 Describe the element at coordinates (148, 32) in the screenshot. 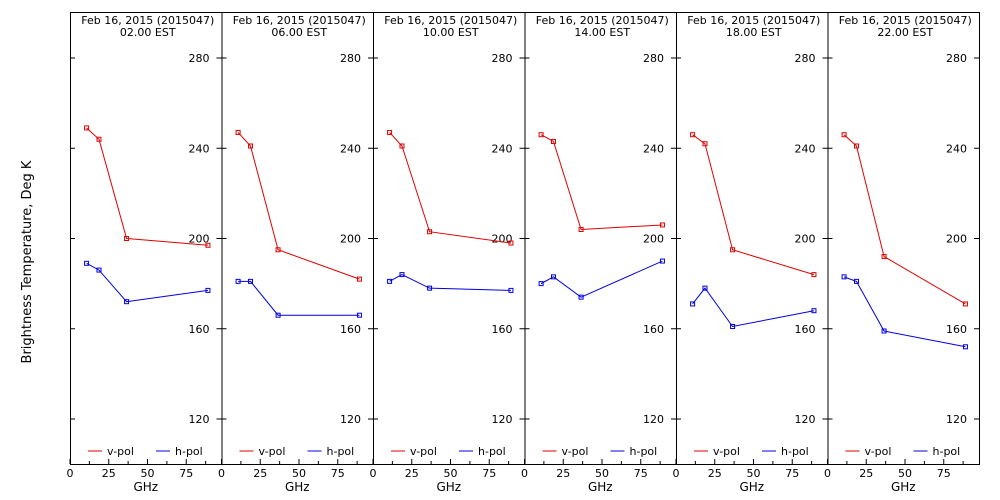

I see `panel-subtitle-1: 02.00 EST` at that location.